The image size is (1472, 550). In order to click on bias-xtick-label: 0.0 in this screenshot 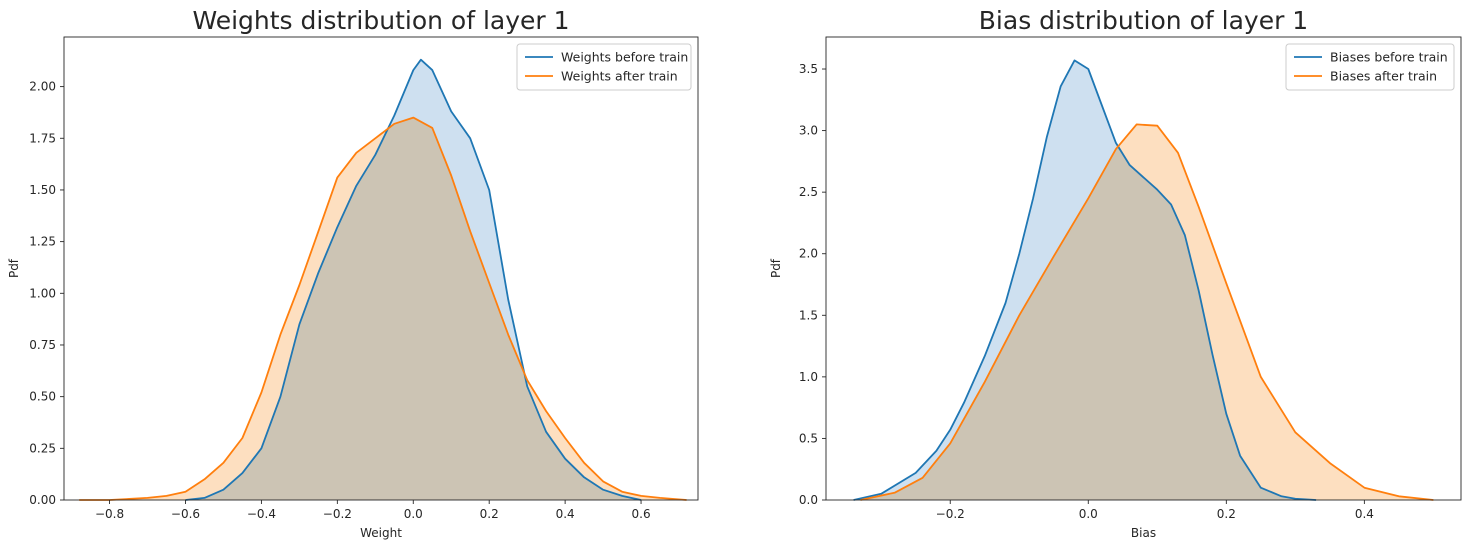, I will do `click(1088, 514)`.